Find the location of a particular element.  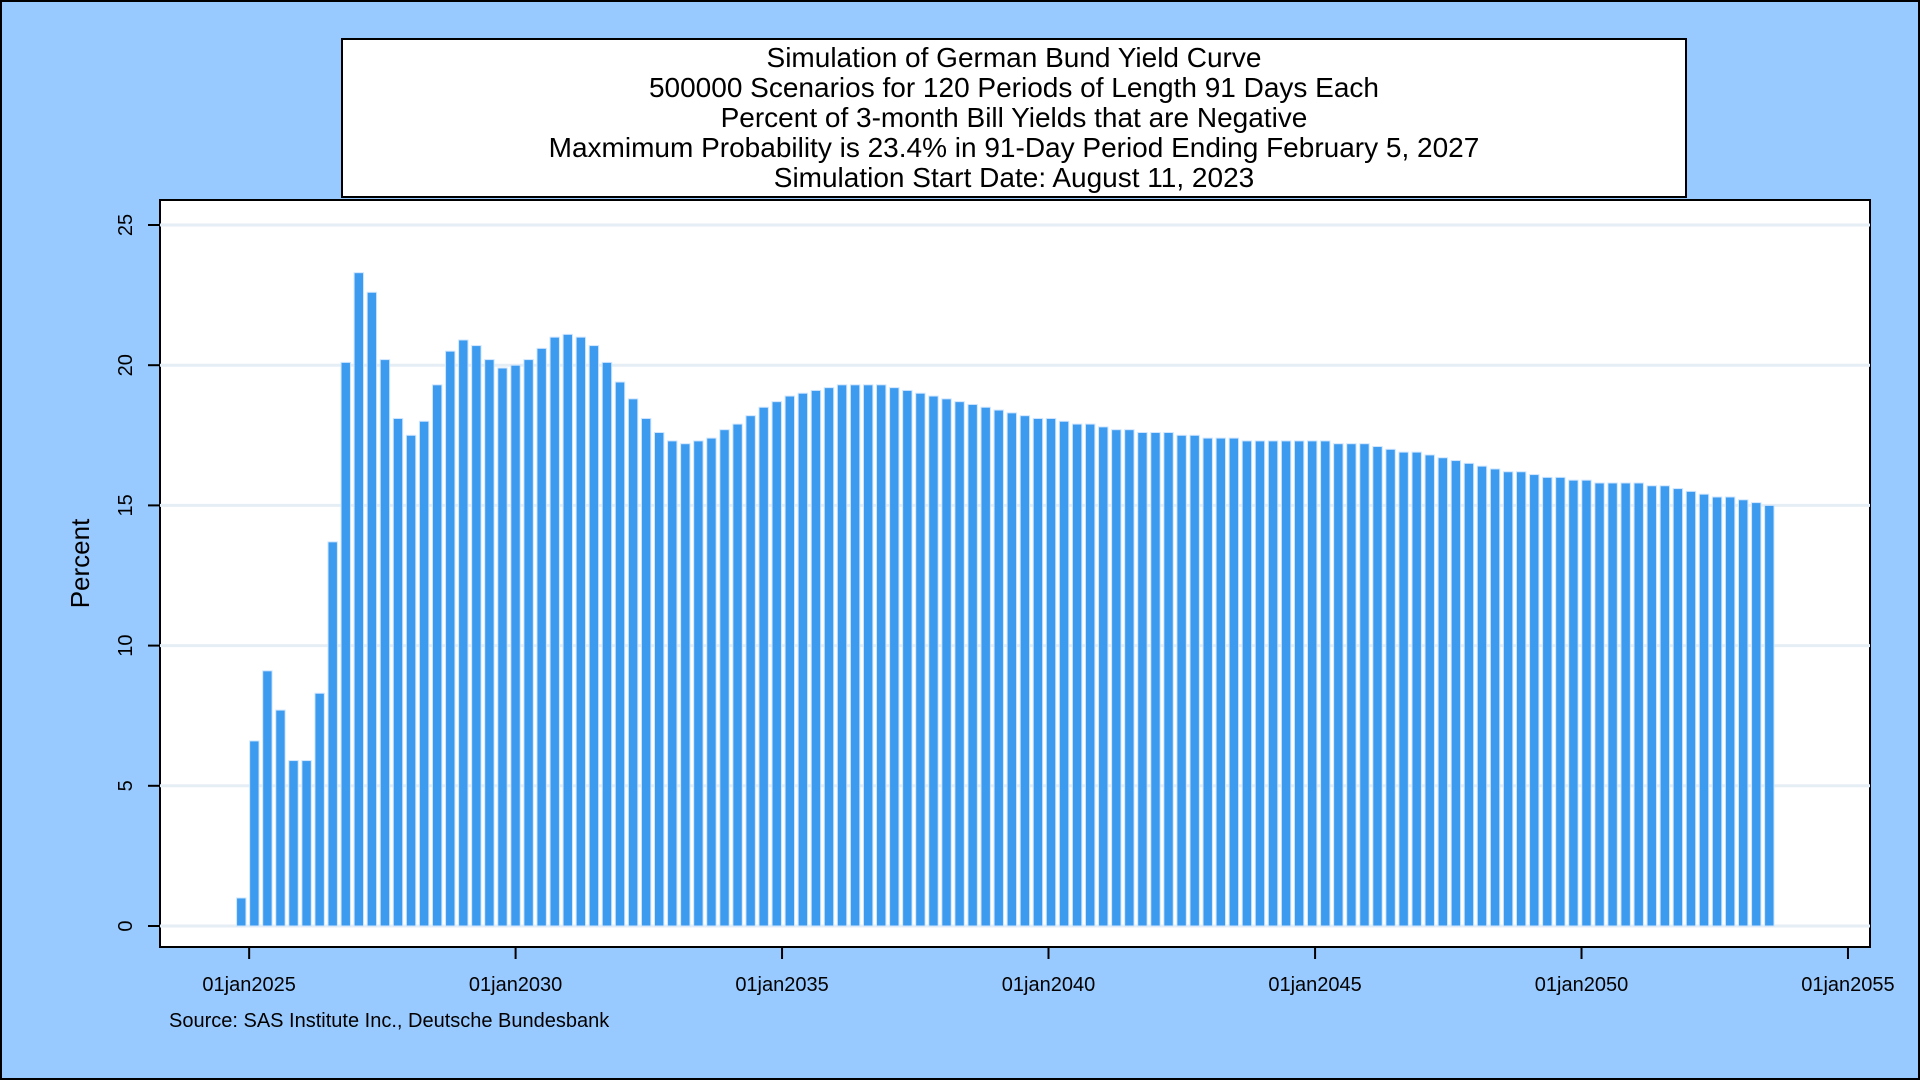

x-tick-label: 01jan2040 is located at coordinates (1048, 985).